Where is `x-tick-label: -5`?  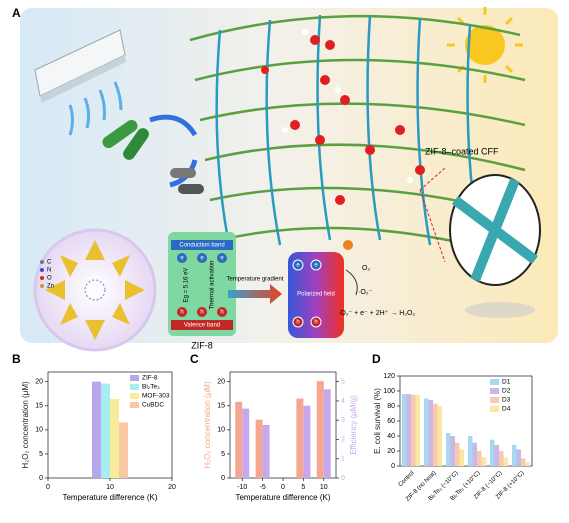
x-tick-label: -5 is located at coordinates (262, 487).